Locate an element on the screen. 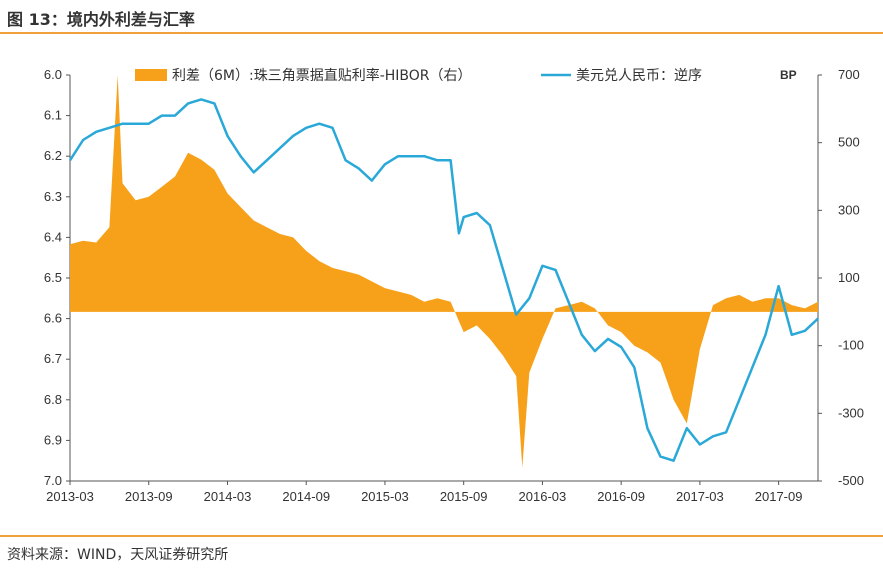 Image resolution: width=883 pixels, height=576 pixels. right-axis-unit: BP is located at coordinates (788, 75).